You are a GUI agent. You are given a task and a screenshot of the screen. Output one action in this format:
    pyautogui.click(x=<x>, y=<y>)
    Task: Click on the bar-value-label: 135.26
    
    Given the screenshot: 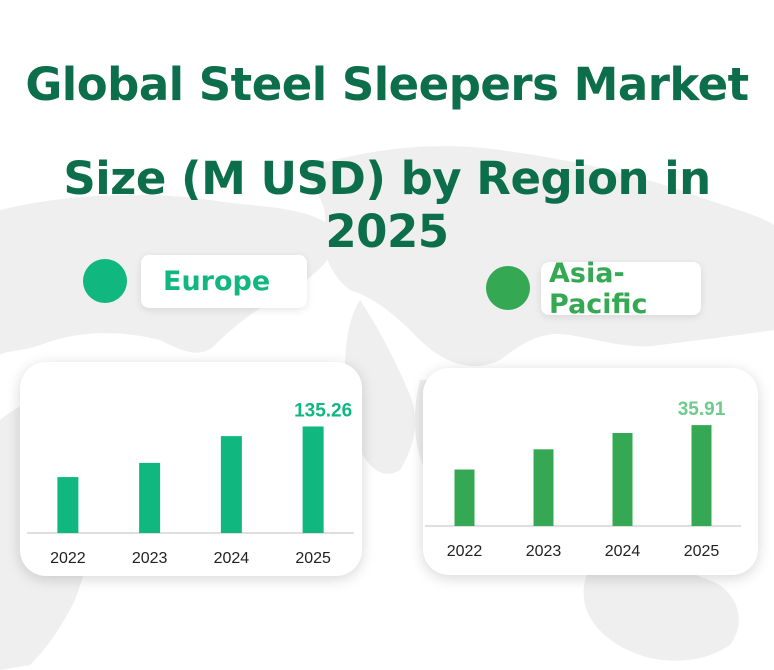 What is the action you would take?
    pyautogui.click(x=323, y=410)
    